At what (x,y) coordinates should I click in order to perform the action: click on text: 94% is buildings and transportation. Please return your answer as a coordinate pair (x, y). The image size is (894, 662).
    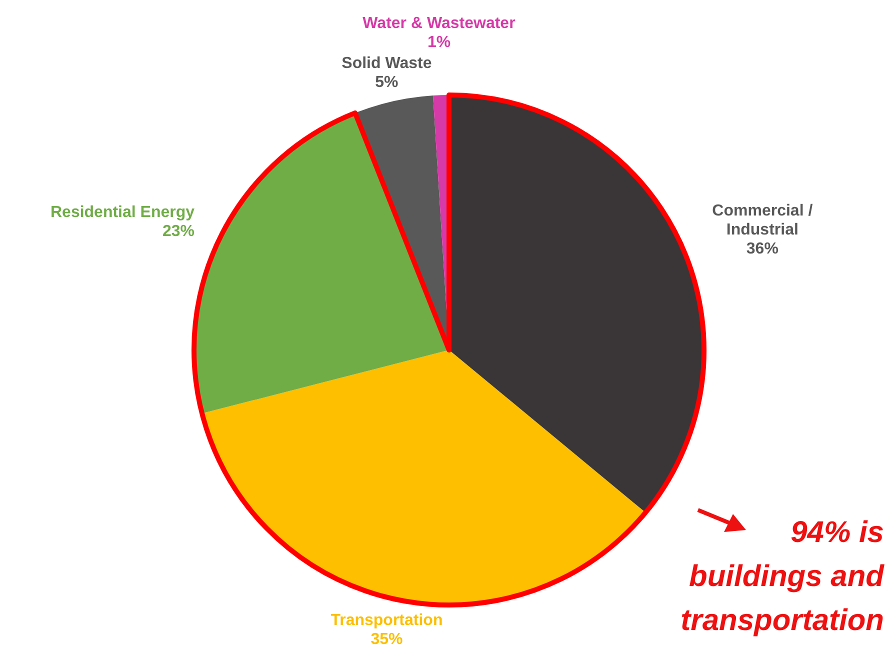
    Looking at the image, I should click on (782, 576).